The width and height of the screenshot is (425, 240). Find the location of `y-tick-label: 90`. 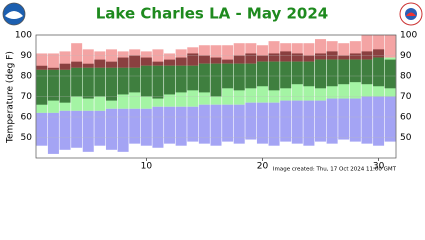

y-tick-label: 90 is located at coordinates (27, 56).